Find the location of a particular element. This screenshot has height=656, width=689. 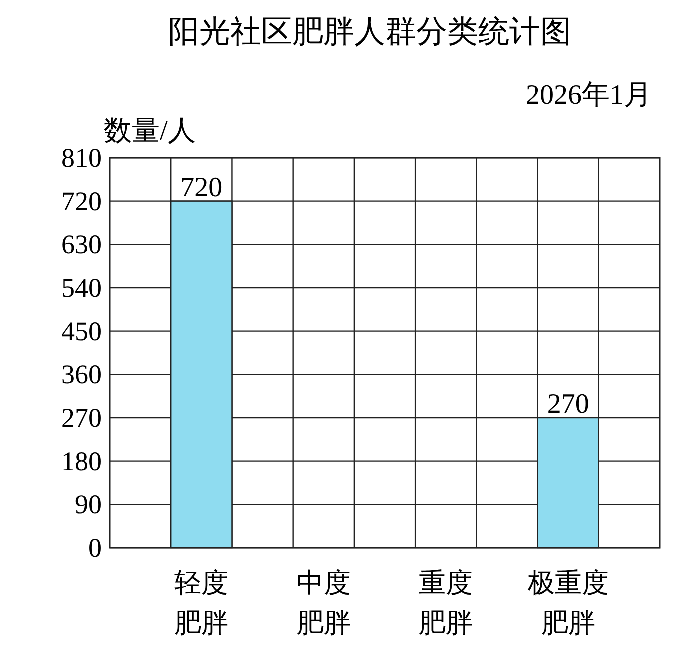

x-tick-label: 轻度肥胖 is located at coordinates (201, 603).